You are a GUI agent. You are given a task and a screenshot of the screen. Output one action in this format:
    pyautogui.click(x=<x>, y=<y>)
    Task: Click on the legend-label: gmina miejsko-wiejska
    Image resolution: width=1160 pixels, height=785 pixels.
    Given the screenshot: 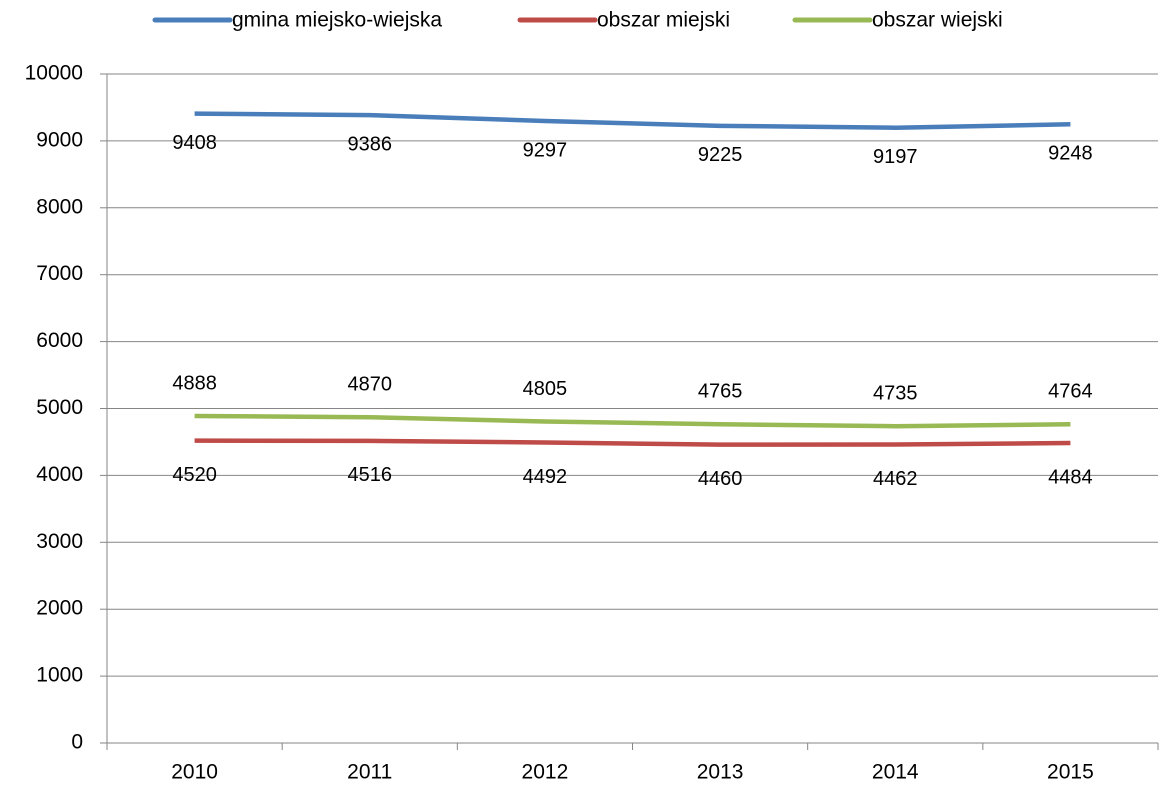 What is the action you would take?
    pyautogui.click(x=337, y=20)
    